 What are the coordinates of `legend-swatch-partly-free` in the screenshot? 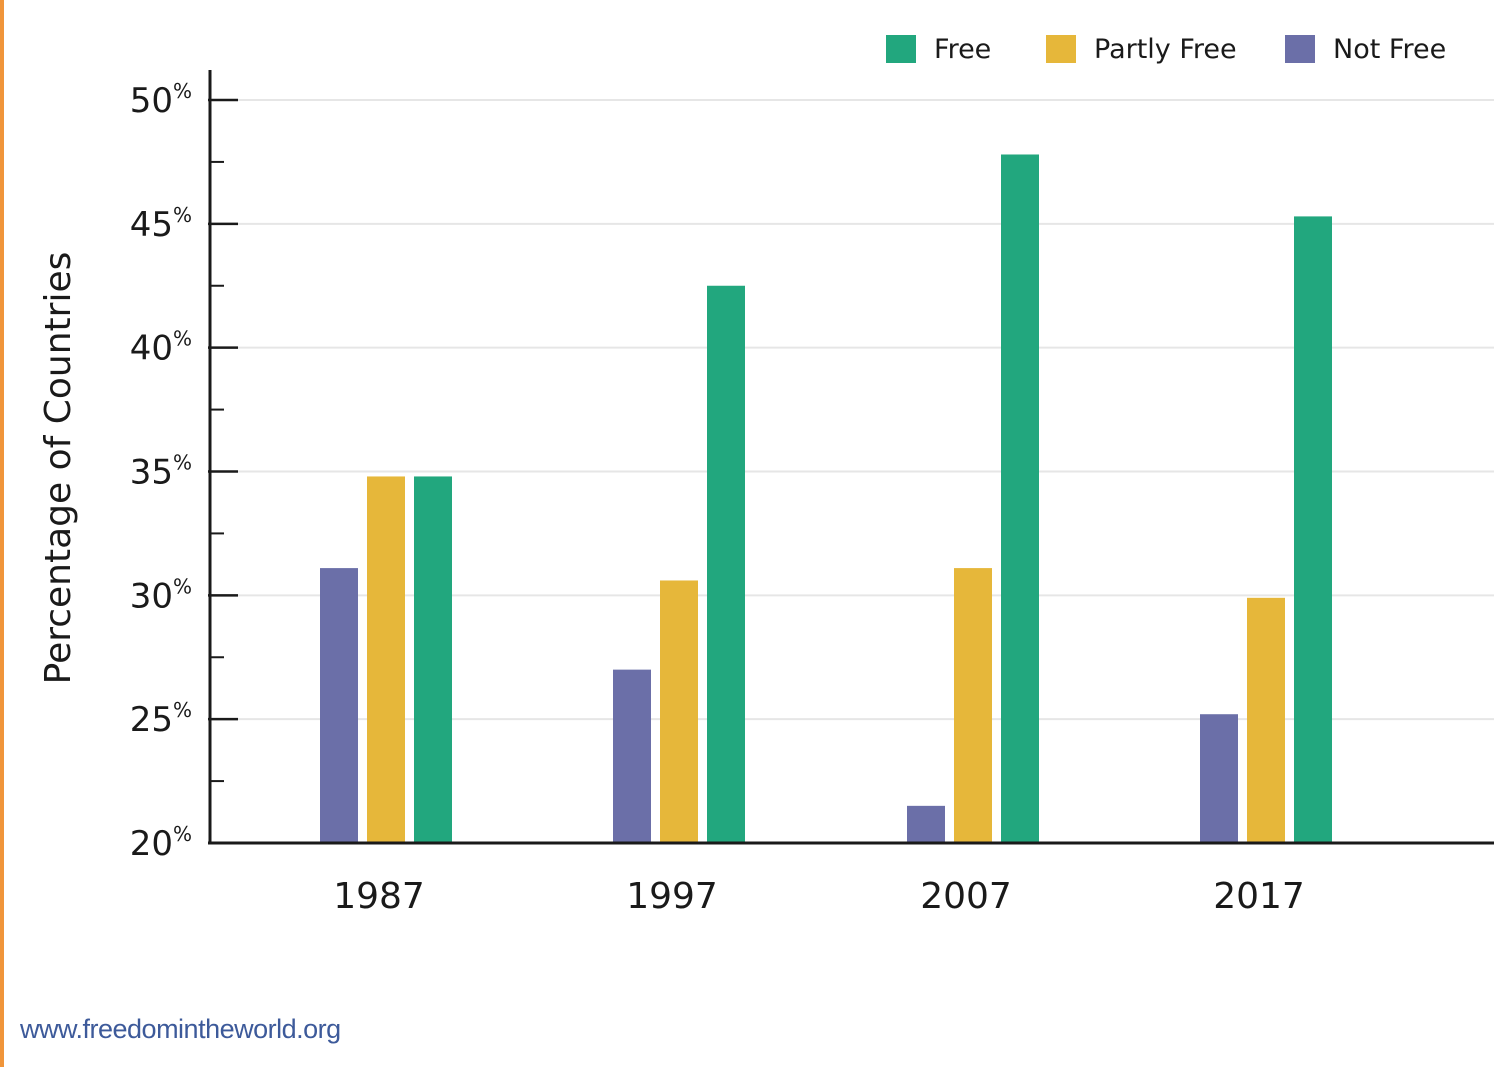 It's located at (1061, 49).